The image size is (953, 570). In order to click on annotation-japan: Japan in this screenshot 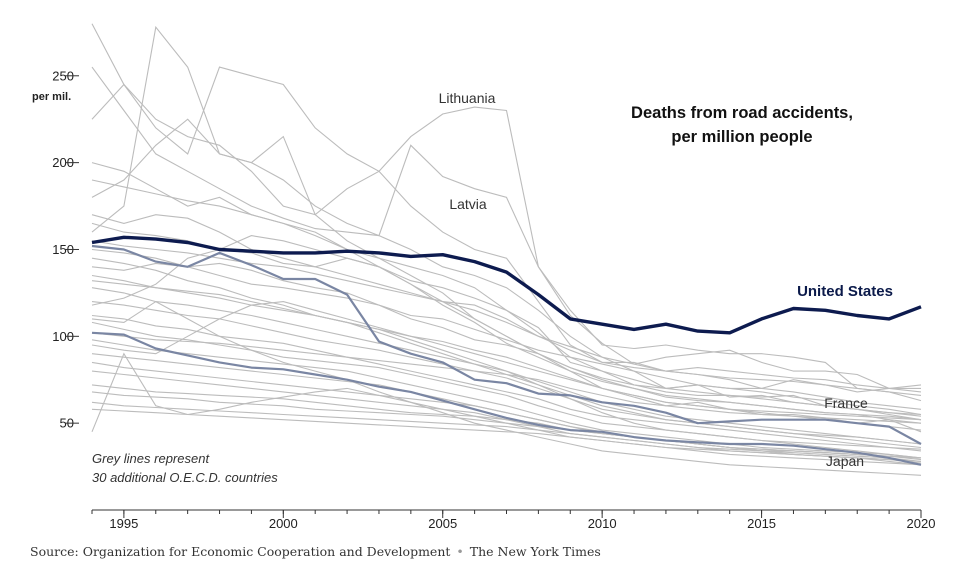, I will do `click(845, 461)`.